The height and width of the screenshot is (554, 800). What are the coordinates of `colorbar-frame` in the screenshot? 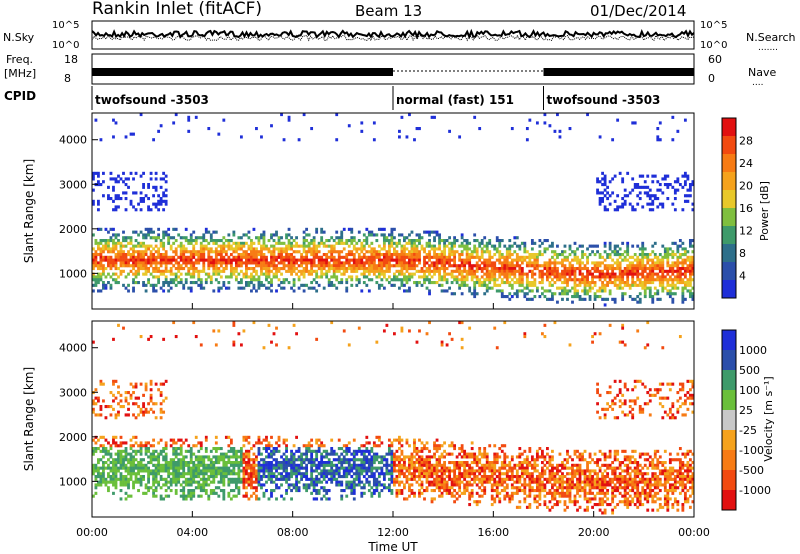 It's located at (729, 208).